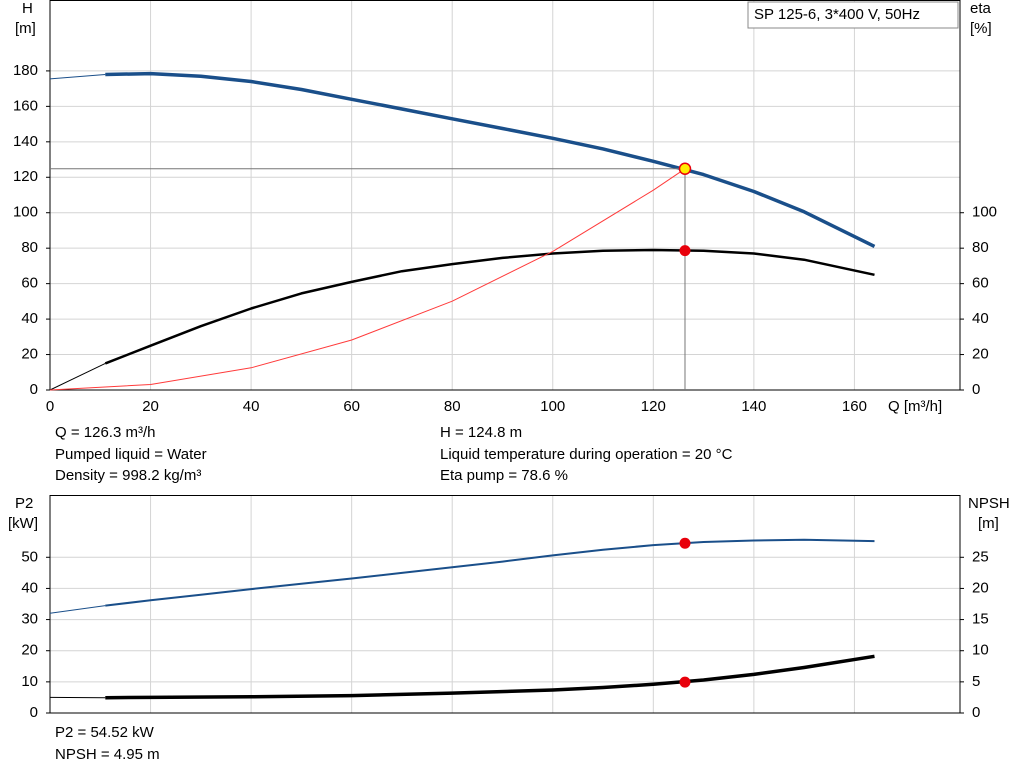 Image resolution: width=1024 pixels, height=781 pixels. What do you see at coordinates (984, 212) in the screenshot?
I see `y2-tick-label: 100` at bounding box center [984, 212].